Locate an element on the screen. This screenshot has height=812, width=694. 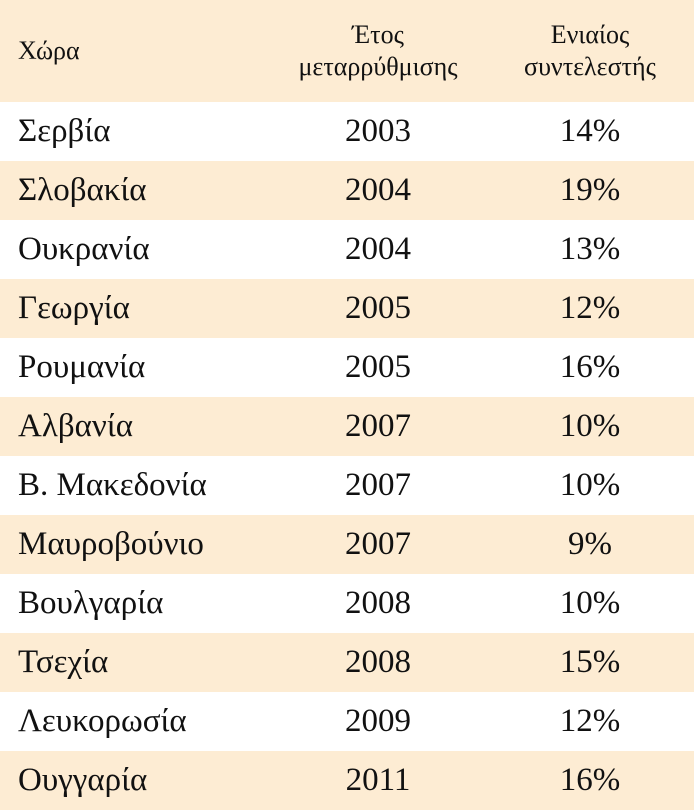
header-cell: Έτος μεταρρύθμισης is located at coordinates (378, 51).